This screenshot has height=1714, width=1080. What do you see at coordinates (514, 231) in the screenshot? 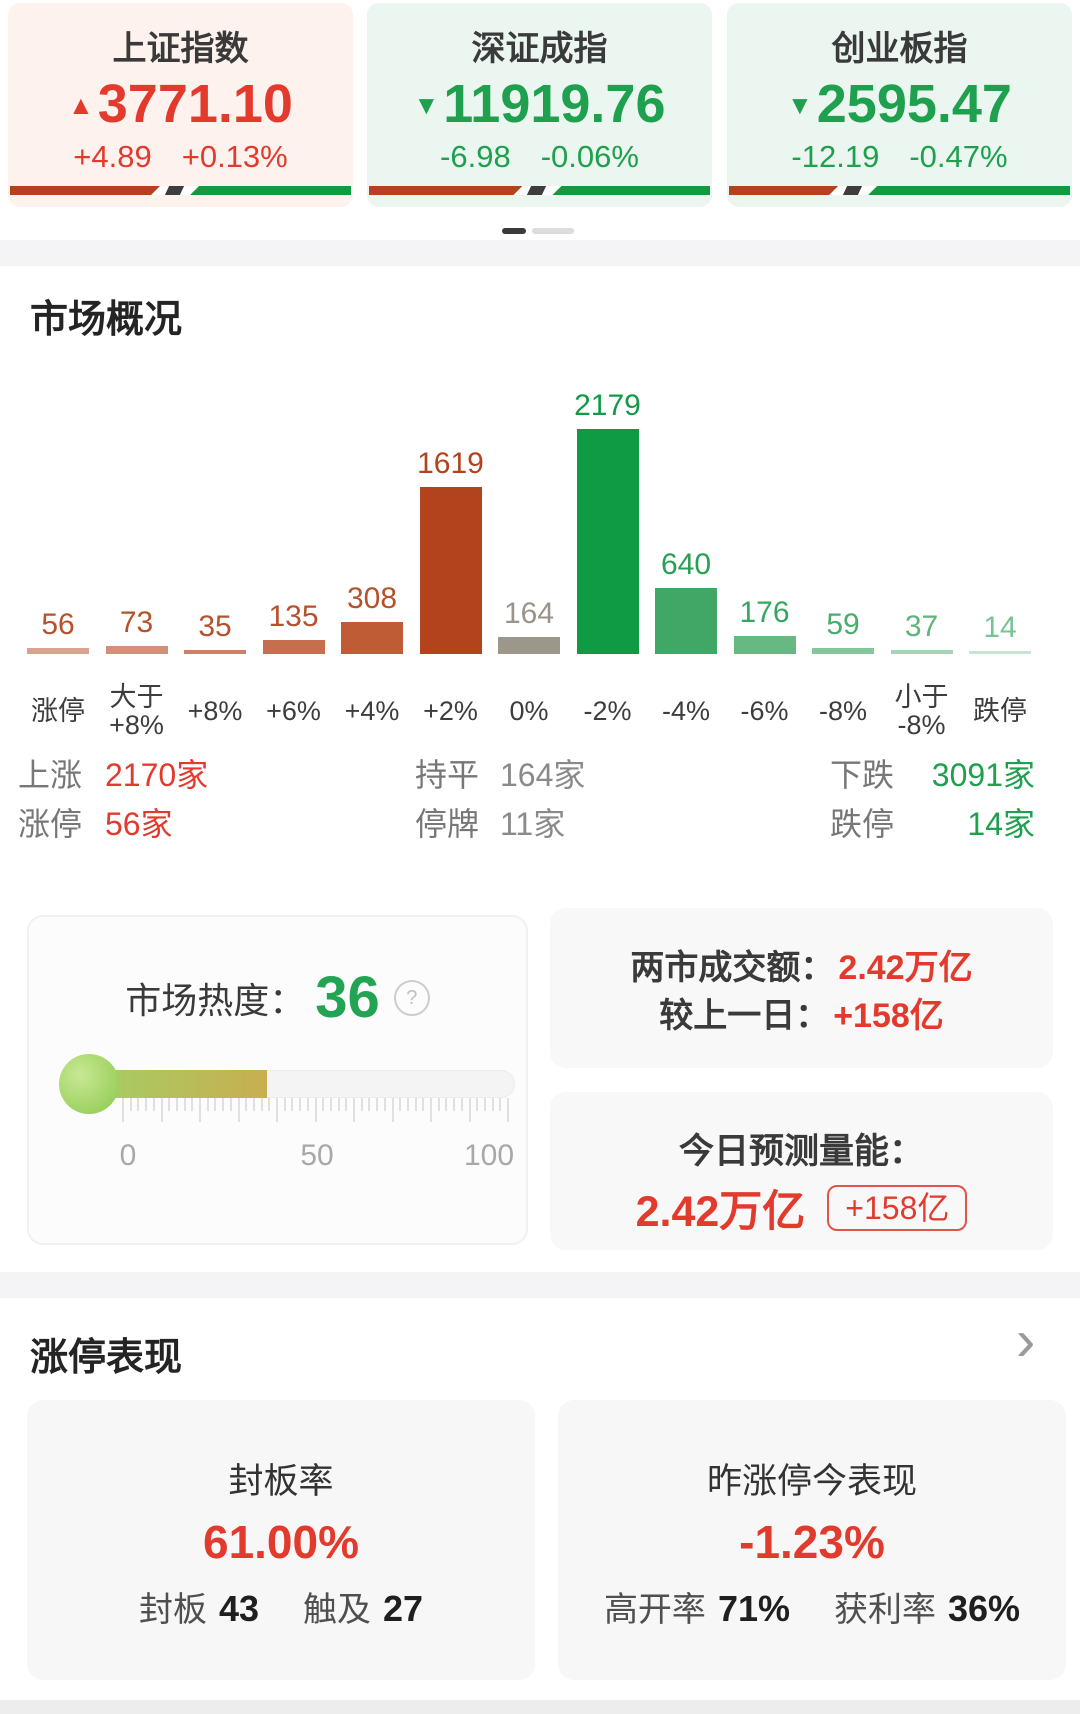
I see `pager-dot-active` at bounding box center [514, 231].